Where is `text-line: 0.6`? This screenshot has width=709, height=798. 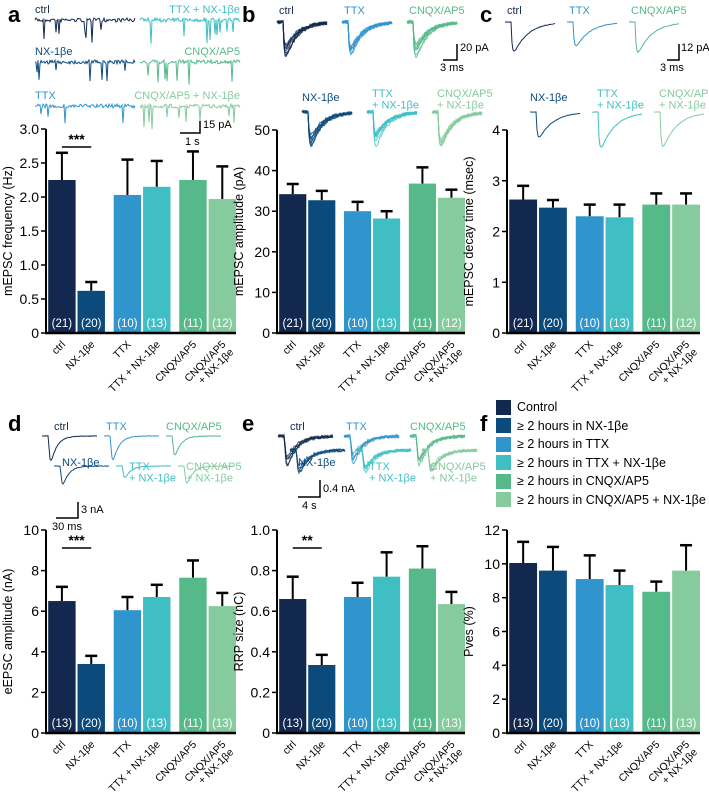 text-line: 0.6 is located at coordinates (261, 611).